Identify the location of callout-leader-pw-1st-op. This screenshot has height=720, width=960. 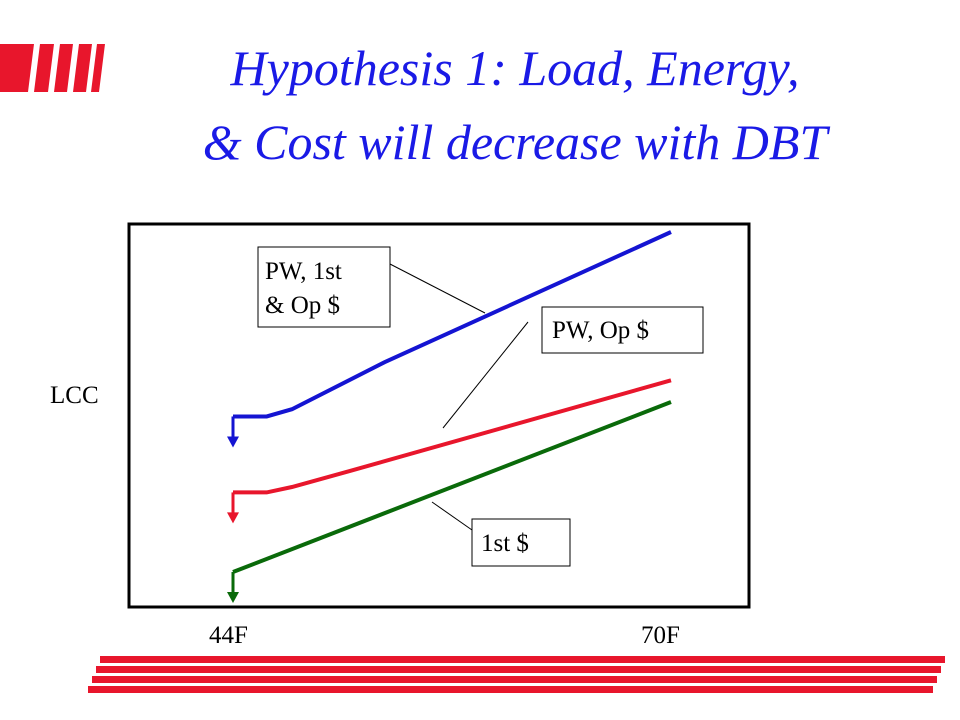
(437, 288).